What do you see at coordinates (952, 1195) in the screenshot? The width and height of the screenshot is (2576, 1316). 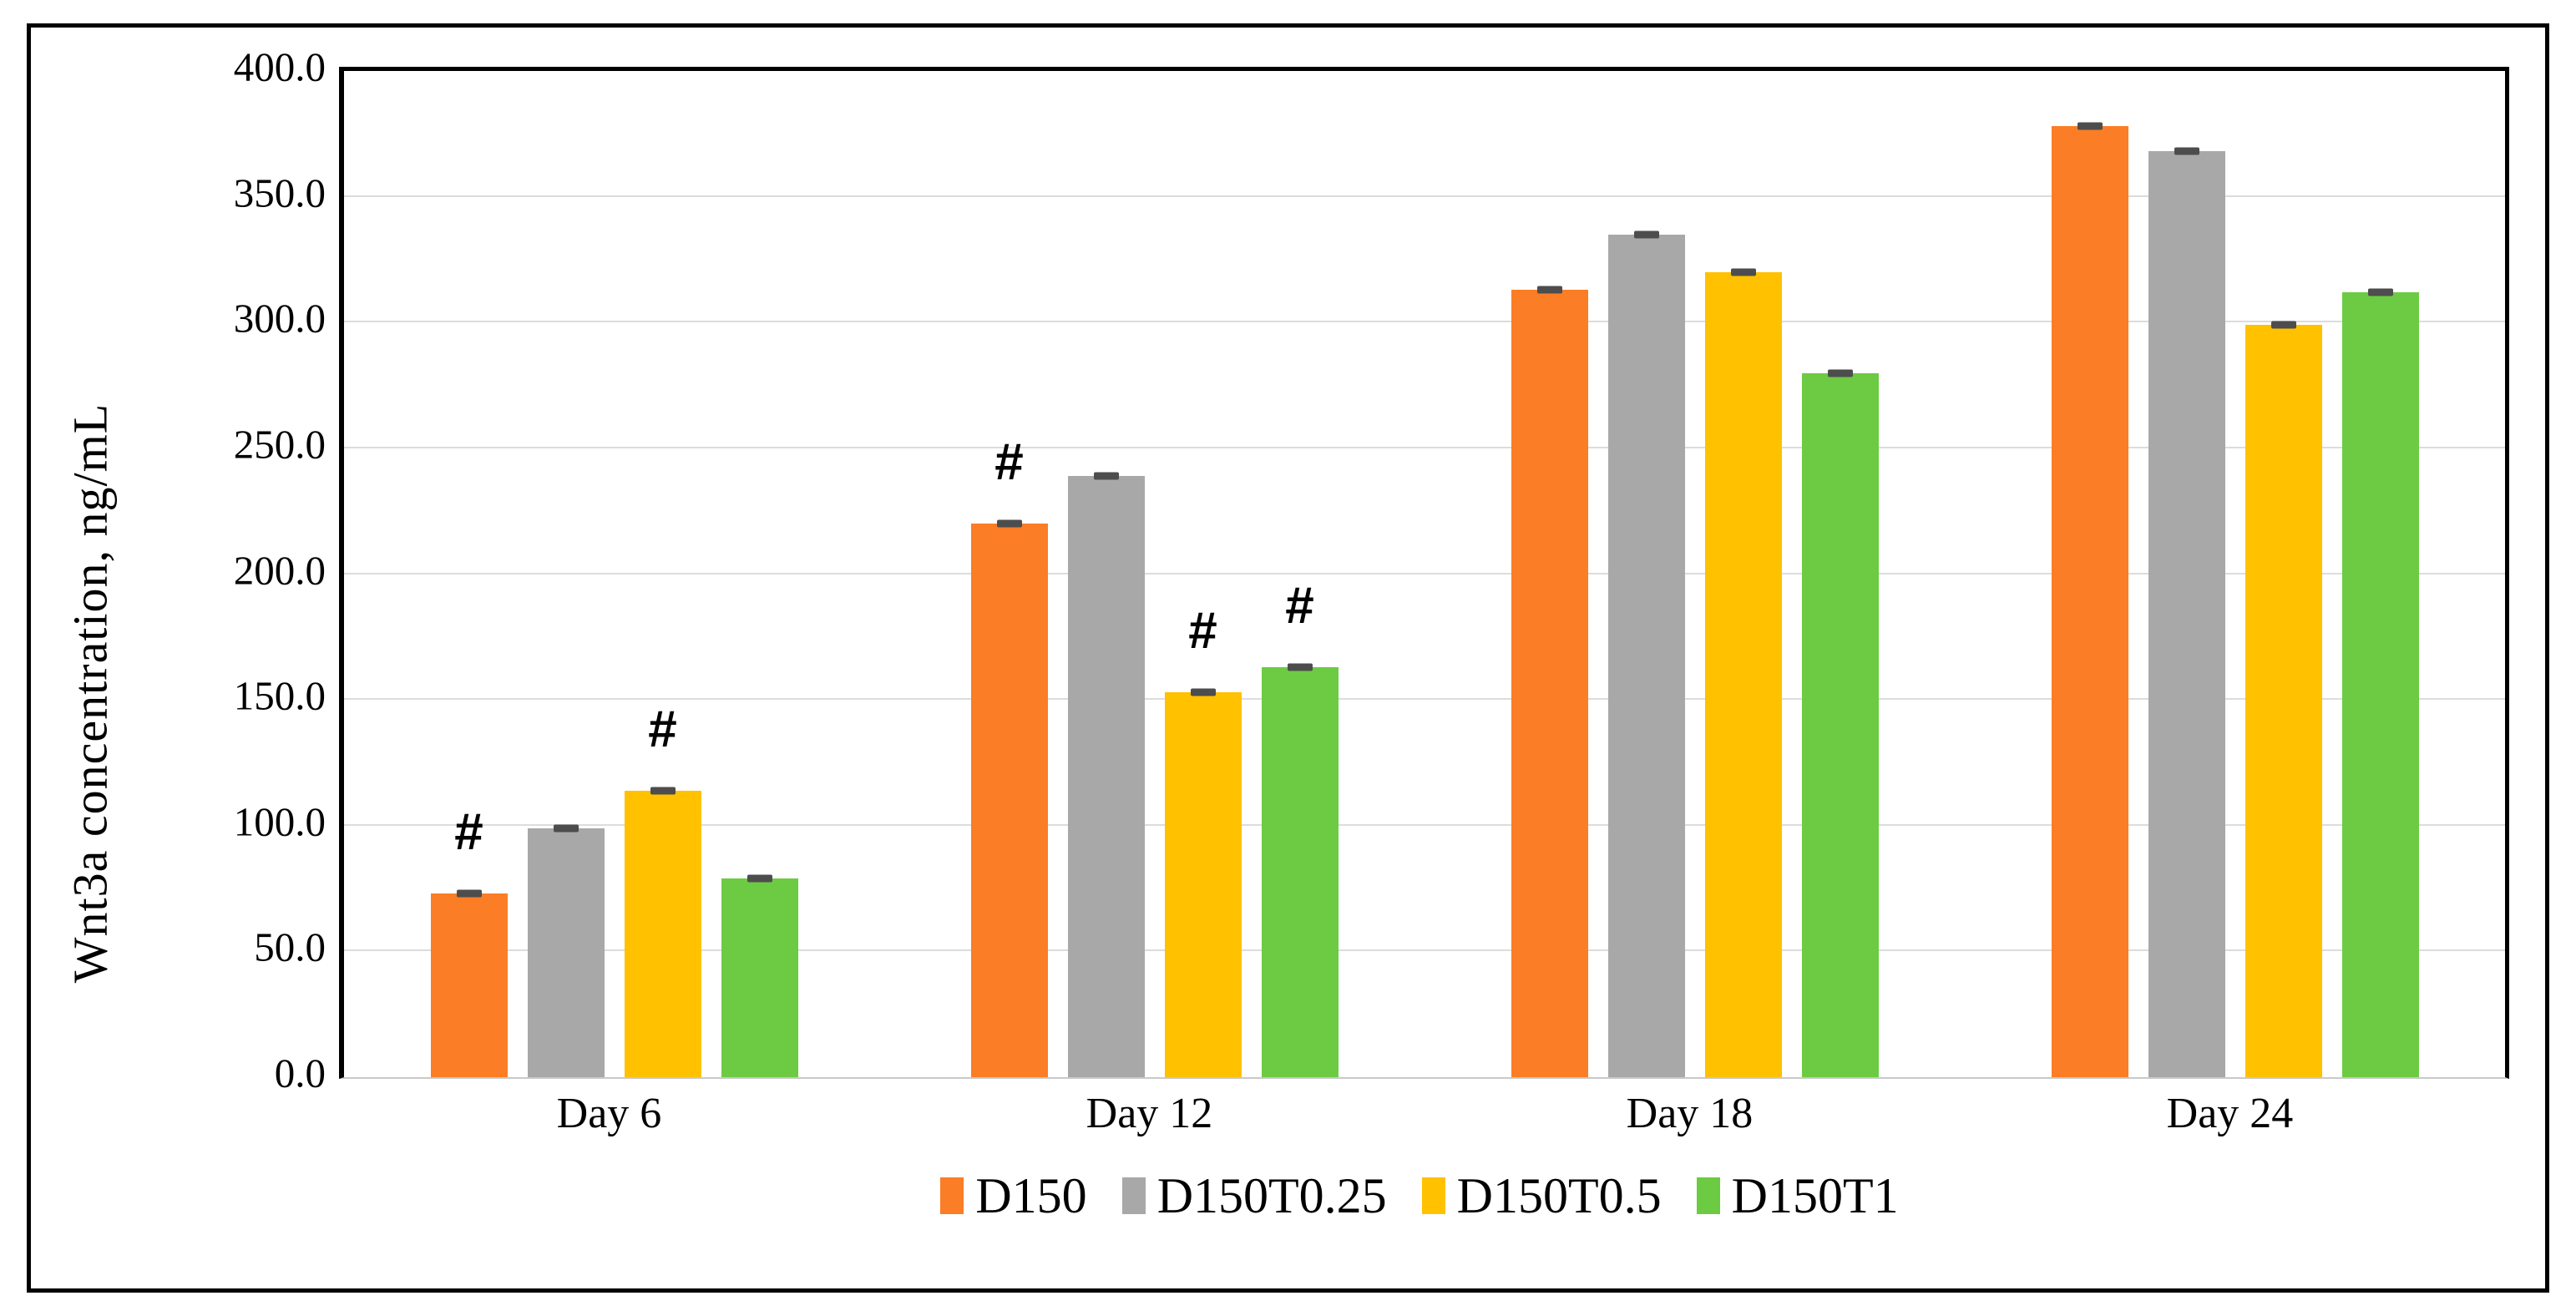 I see `legend-swatch-d150` at bounding box center [952, 1195].